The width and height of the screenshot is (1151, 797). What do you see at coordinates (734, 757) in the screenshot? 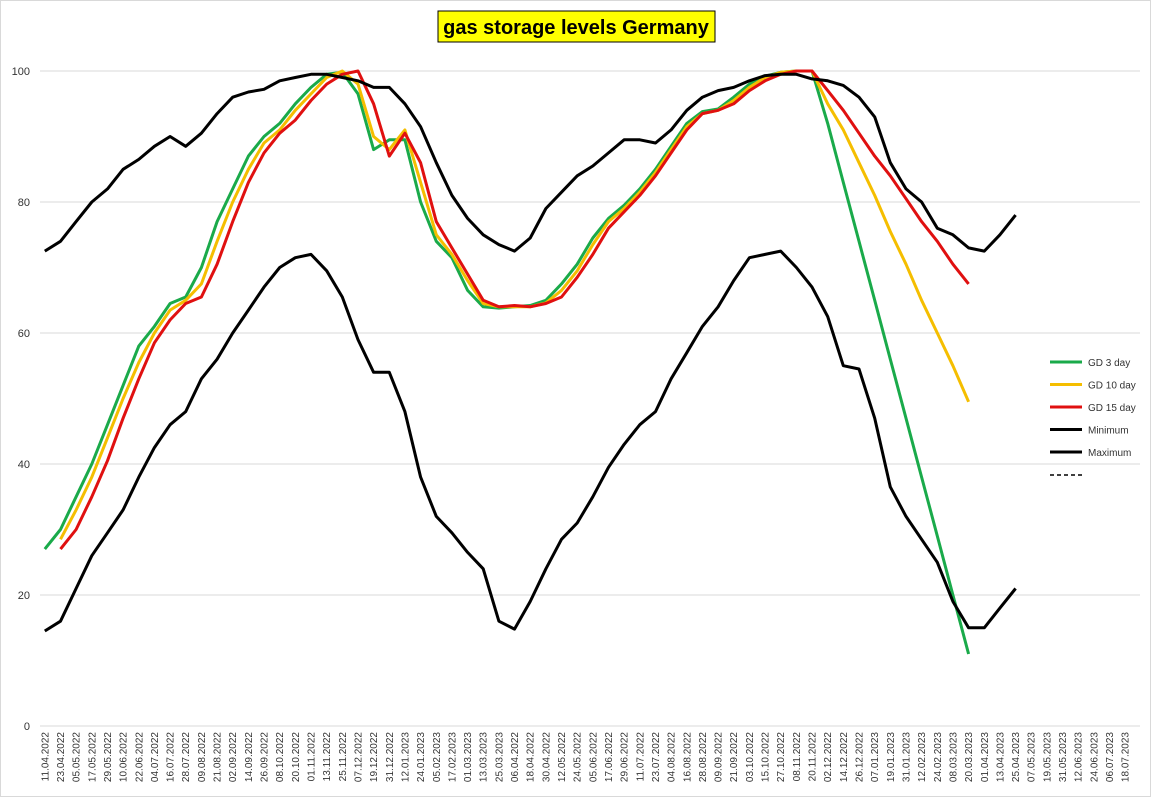
I see `x-tick-label: 21.09.2022` at bounding box center [734, 757].